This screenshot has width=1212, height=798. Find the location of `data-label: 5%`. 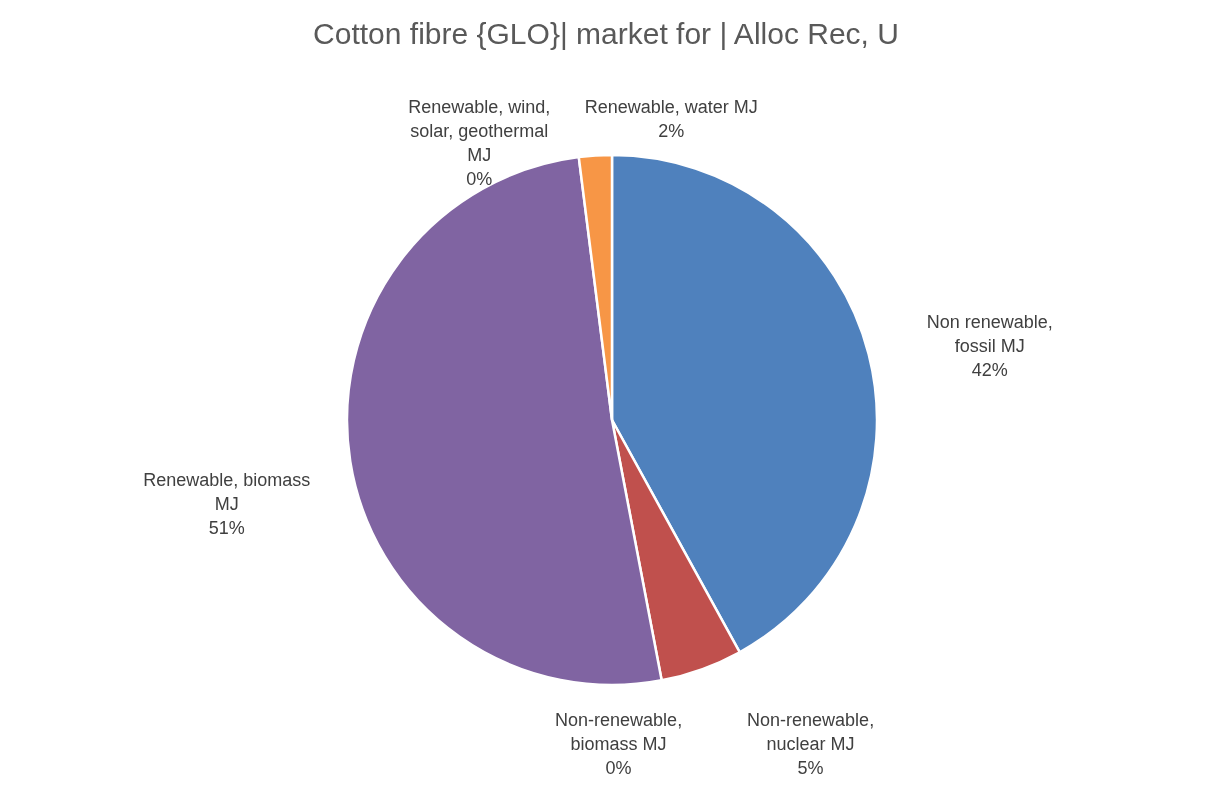

data-label: 5% is located at coordinates (810, 768).